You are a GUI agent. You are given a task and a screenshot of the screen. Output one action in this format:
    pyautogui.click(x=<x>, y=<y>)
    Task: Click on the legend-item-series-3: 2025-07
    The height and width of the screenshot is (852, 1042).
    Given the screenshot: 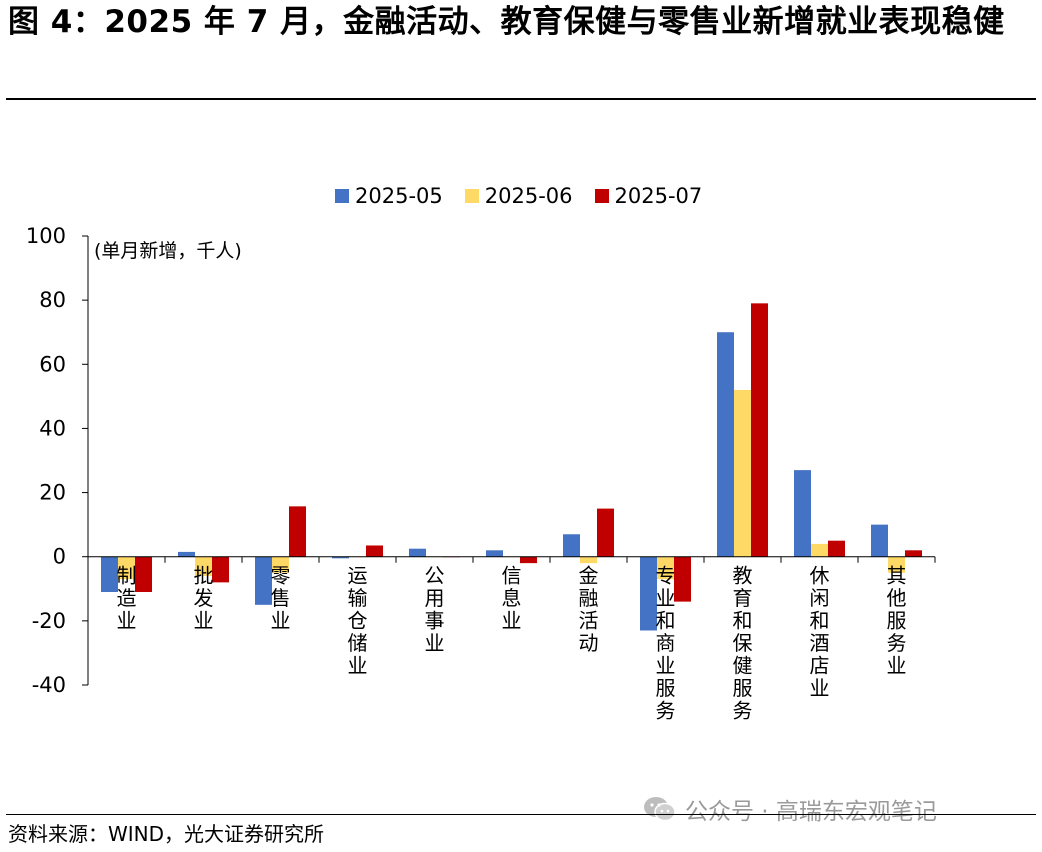 What is the action you would take?
    pyautogui.click(x=648, y=196)
    